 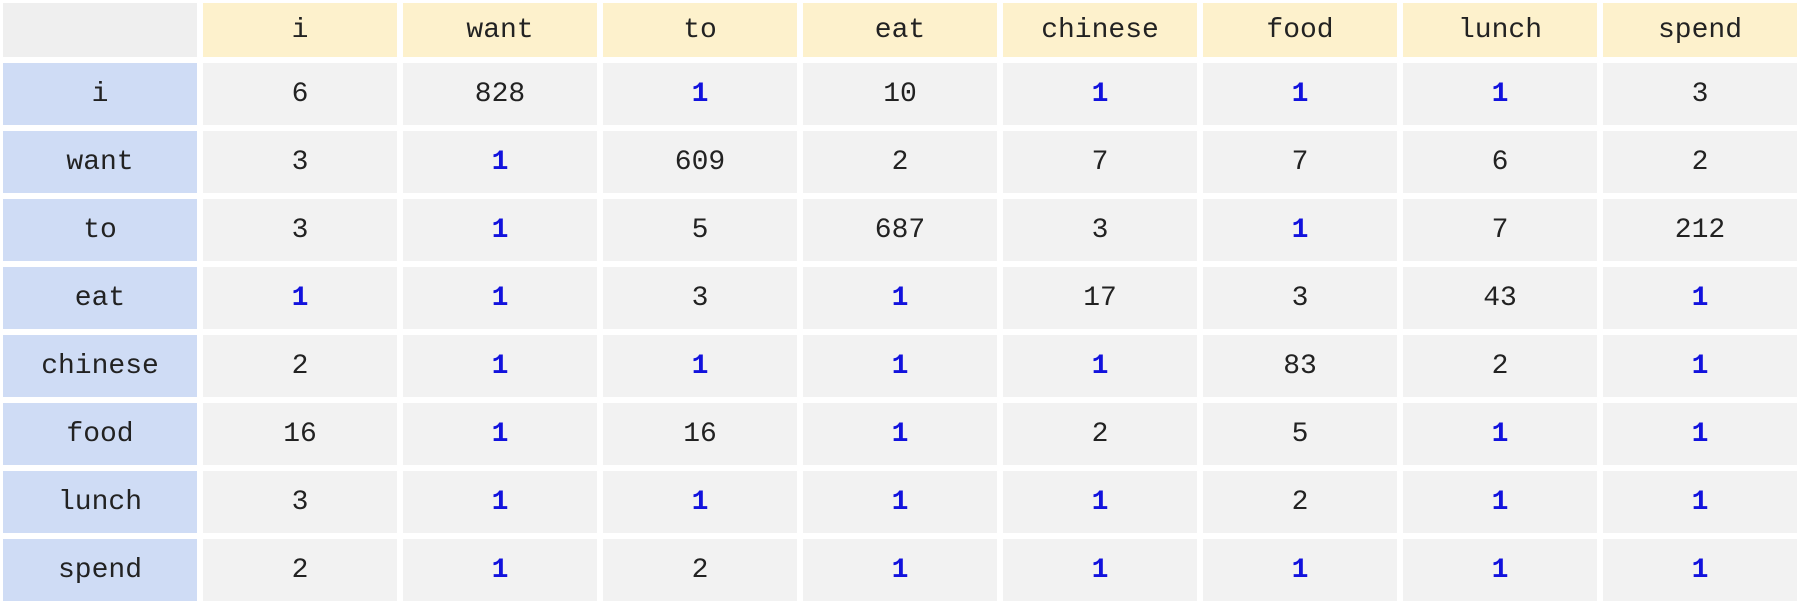 I want to click on table-cell: 828, so click(x=500, y=94).